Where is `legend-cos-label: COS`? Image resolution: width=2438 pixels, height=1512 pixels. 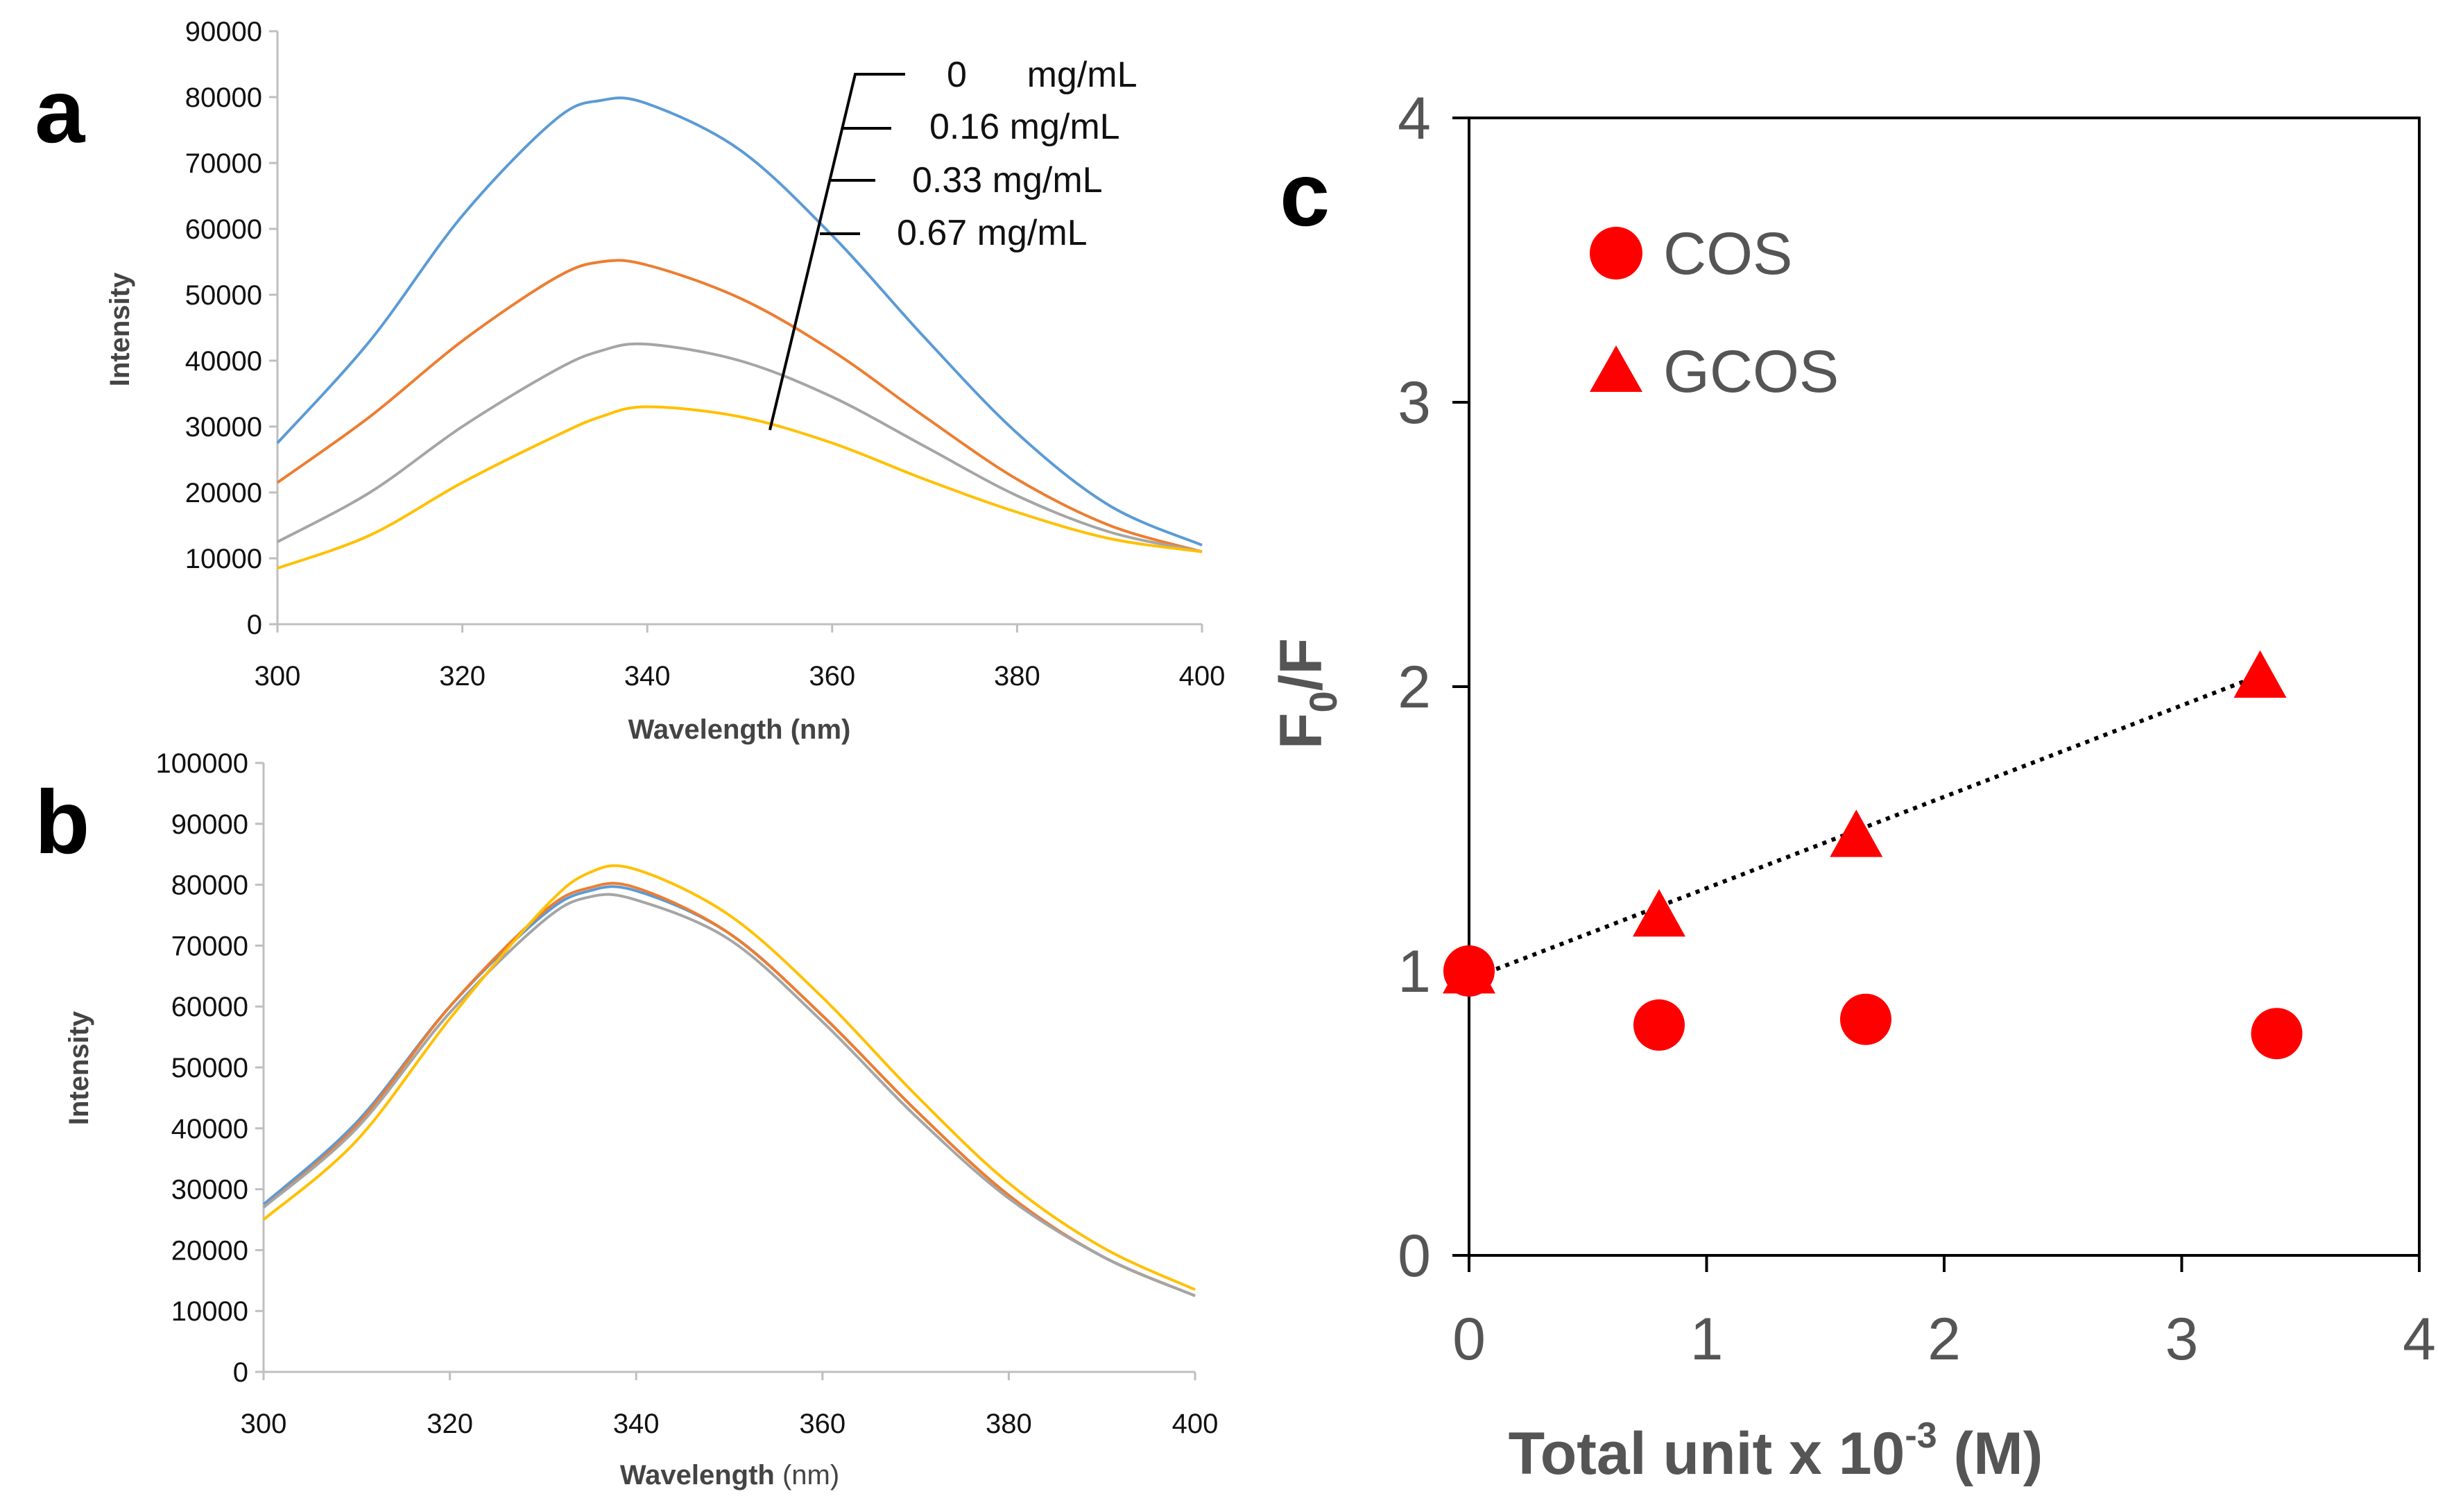
legend-cos-label: COS is located at coordinates (1727, 254).